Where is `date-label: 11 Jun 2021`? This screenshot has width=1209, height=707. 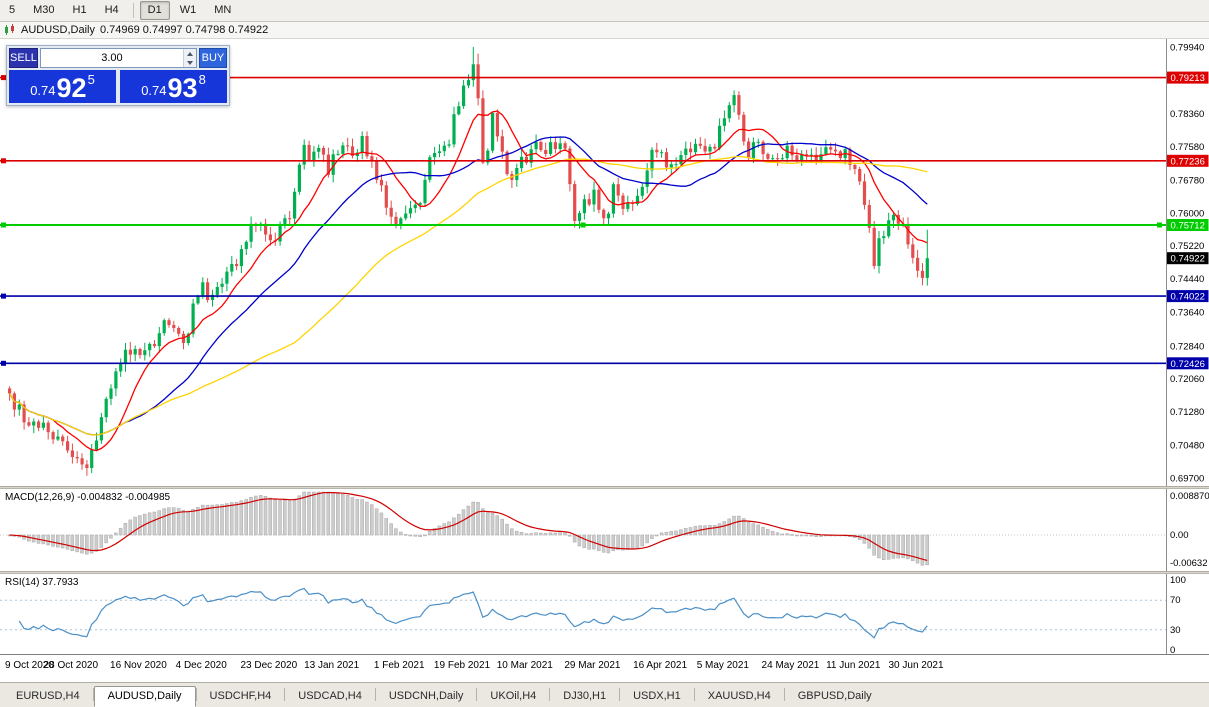 date-label: 11 Jun 2021 is located at coordinates (853, 665).